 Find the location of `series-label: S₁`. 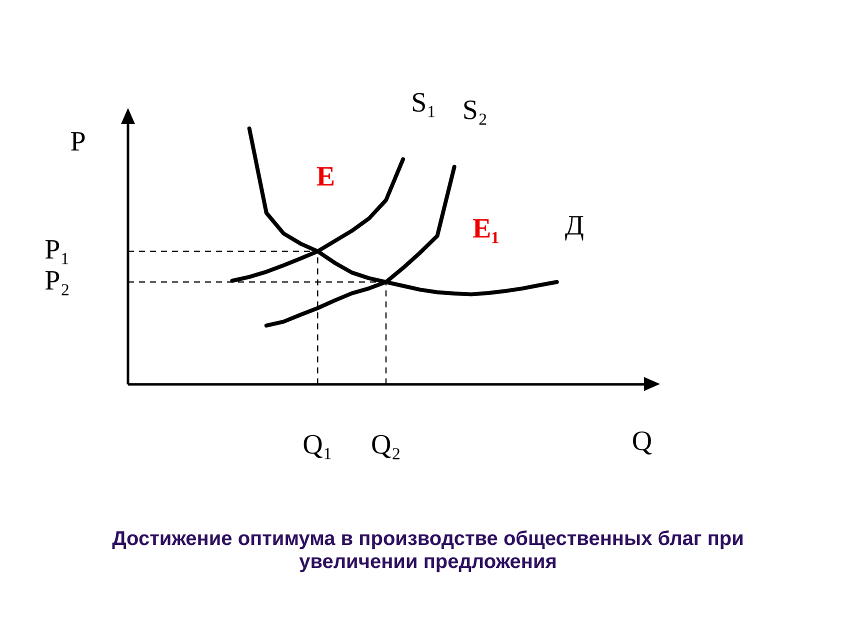

series-label: S₁ is located at coordinates (423, 103).